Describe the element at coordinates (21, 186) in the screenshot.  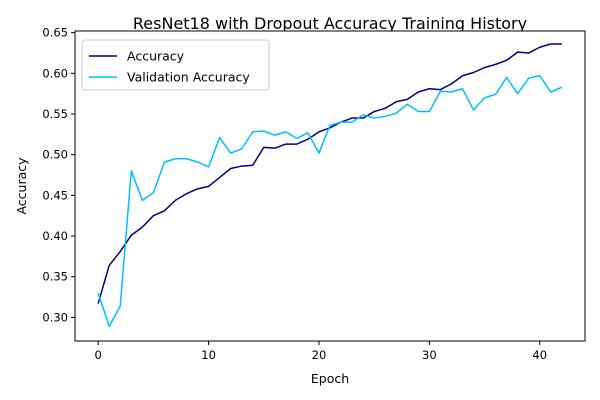
I see `y-axis-label: Accuracy` at that location.